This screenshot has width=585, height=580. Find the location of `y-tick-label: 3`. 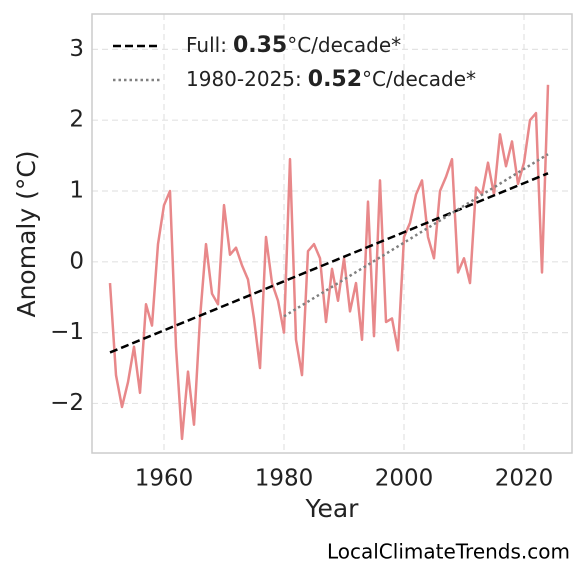

y-tick-label: 3 is located at coordinates (76, 49).